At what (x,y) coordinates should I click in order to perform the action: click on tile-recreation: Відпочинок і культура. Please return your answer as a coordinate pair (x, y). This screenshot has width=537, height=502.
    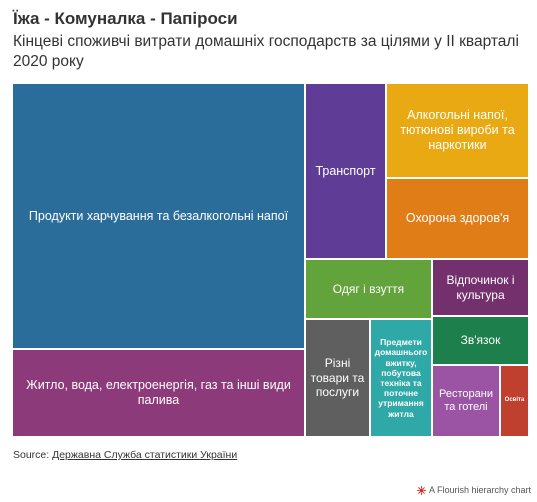
    Looking at the image, I should click on (480, 287).